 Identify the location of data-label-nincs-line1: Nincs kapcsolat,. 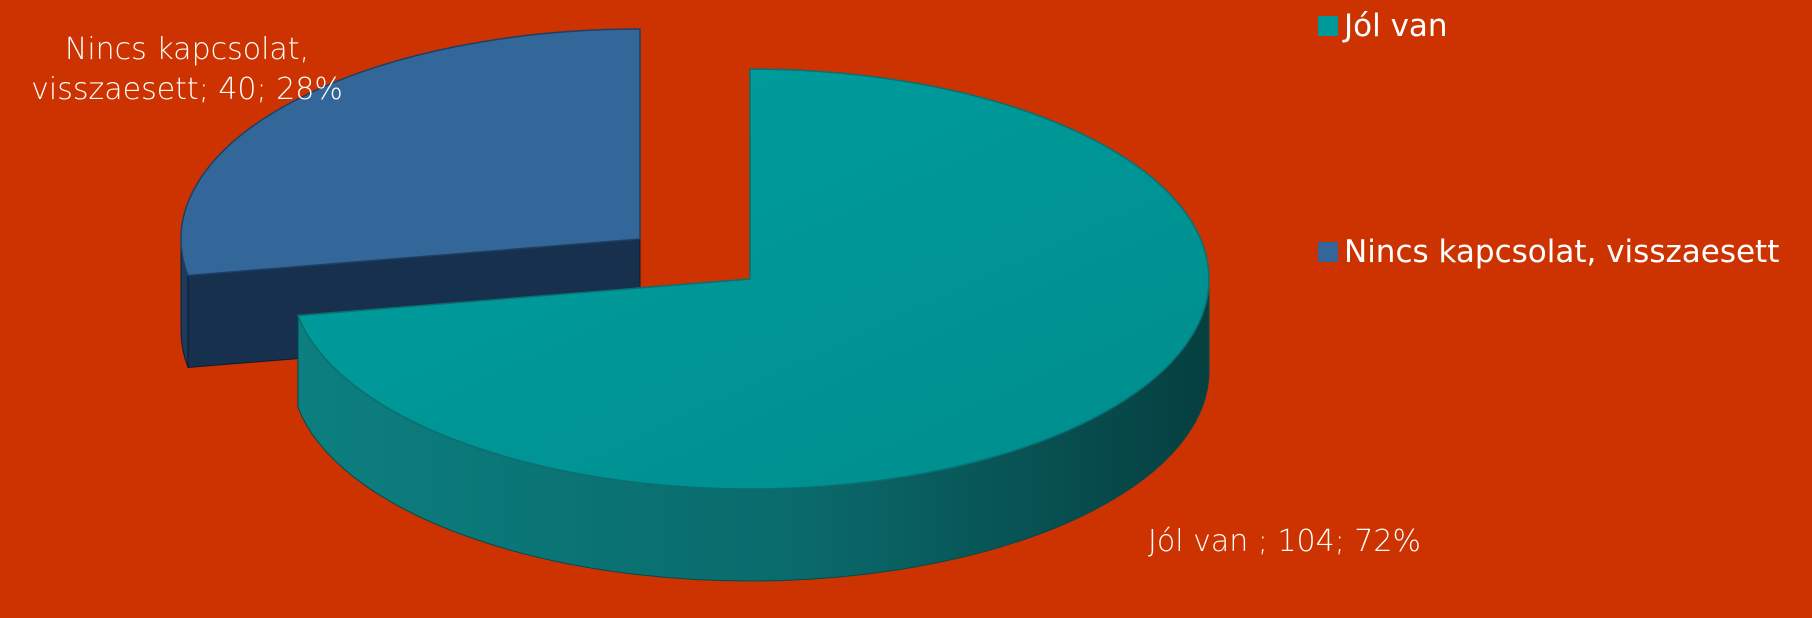
(187, 49).